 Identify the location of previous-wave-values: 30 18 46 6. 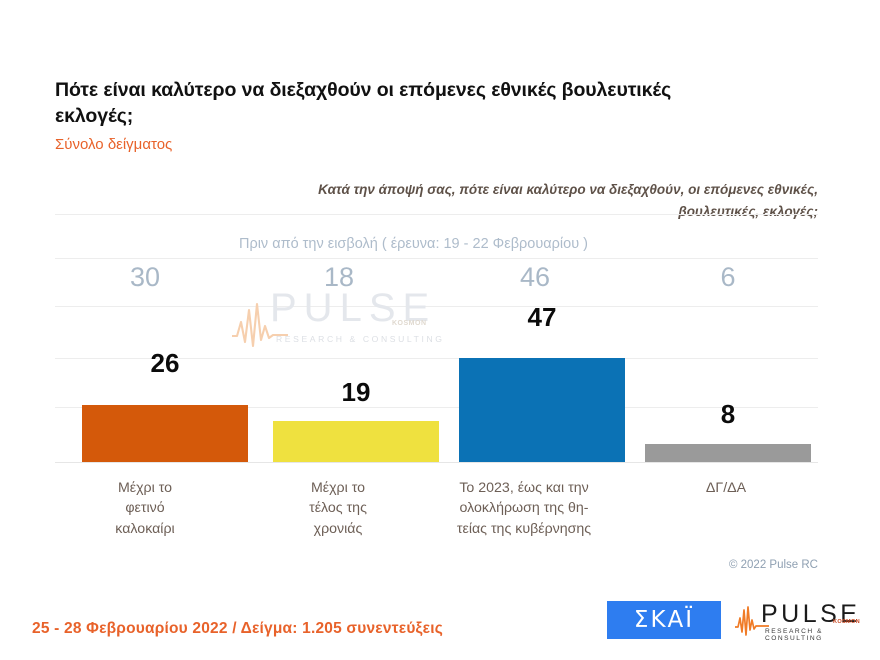
(436, 281).